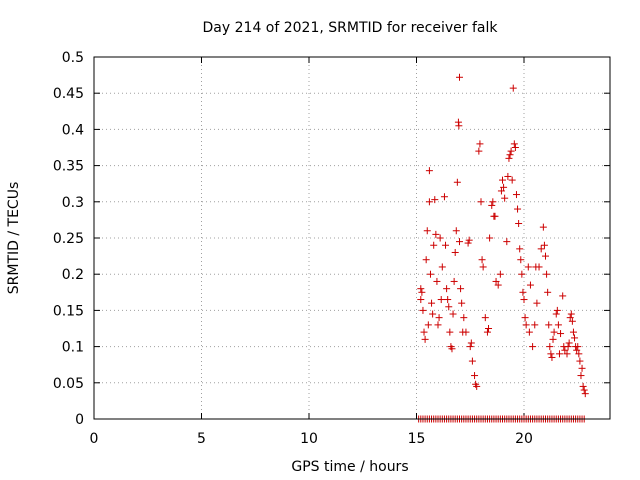 The height and width of the screenshot is (480, 640). I want to click on y-tick-label: 0.35, so click(68, 167).